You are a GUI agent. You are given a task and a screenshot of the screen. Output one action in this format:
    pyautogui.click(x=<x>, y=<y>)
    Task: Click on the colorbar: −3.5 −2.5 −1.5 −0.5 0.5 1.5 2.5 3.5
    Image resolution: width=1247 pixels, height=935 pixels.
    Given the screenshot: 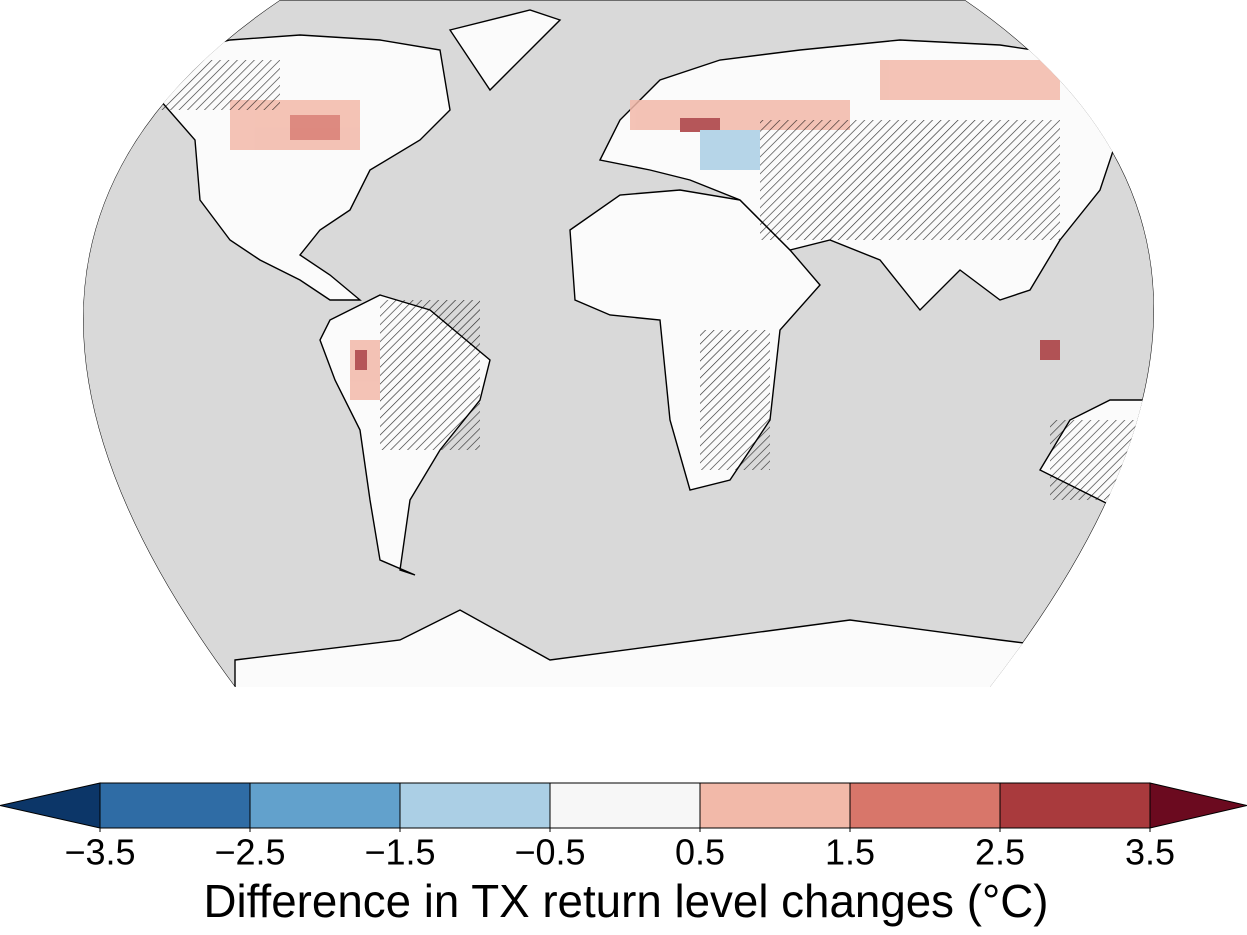 What is the action you would take?
    pyautogui.click(x=623, y=827)
    